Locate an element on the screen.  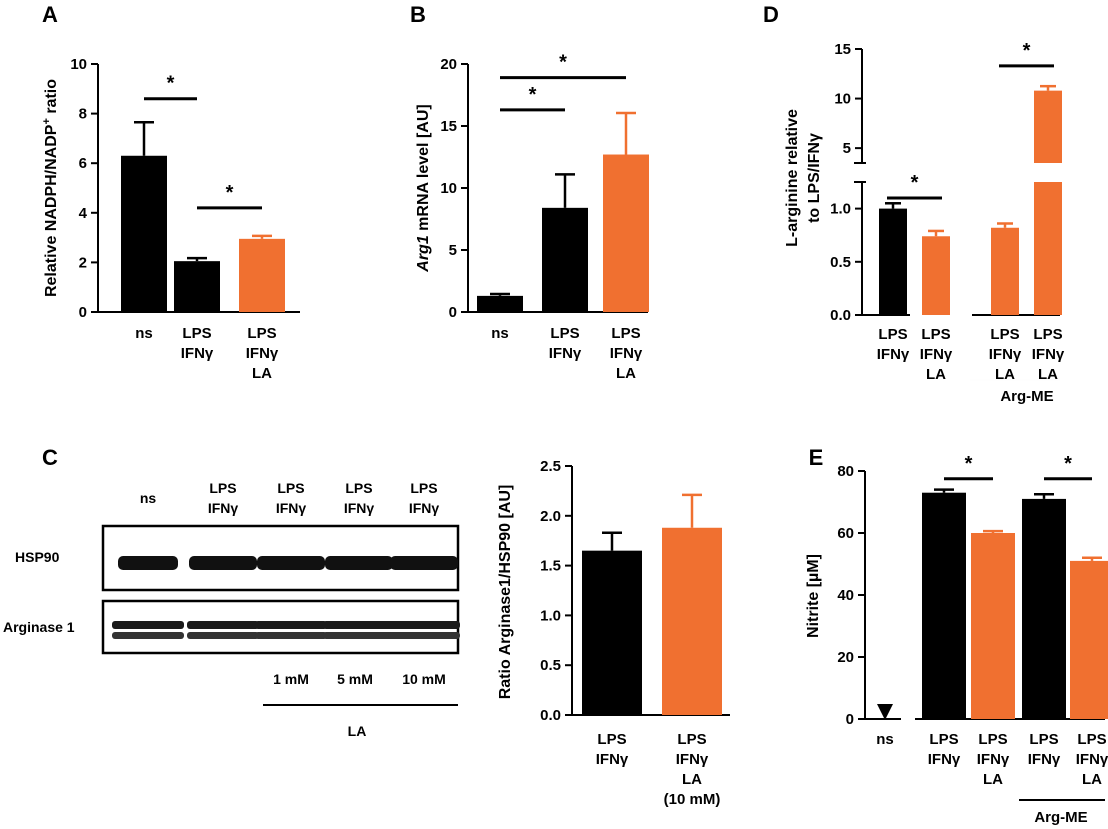
y-tick-label: 2.0 is located at coordinates (550, 516).